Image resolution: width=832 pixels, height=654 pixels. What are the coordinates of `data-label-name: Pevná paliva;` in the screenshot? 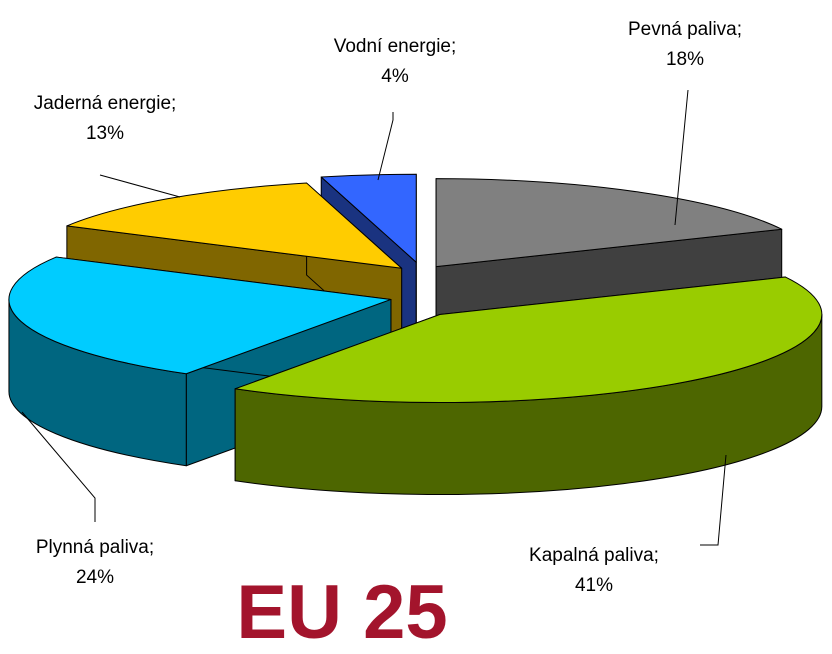 It's located at (685, 29).